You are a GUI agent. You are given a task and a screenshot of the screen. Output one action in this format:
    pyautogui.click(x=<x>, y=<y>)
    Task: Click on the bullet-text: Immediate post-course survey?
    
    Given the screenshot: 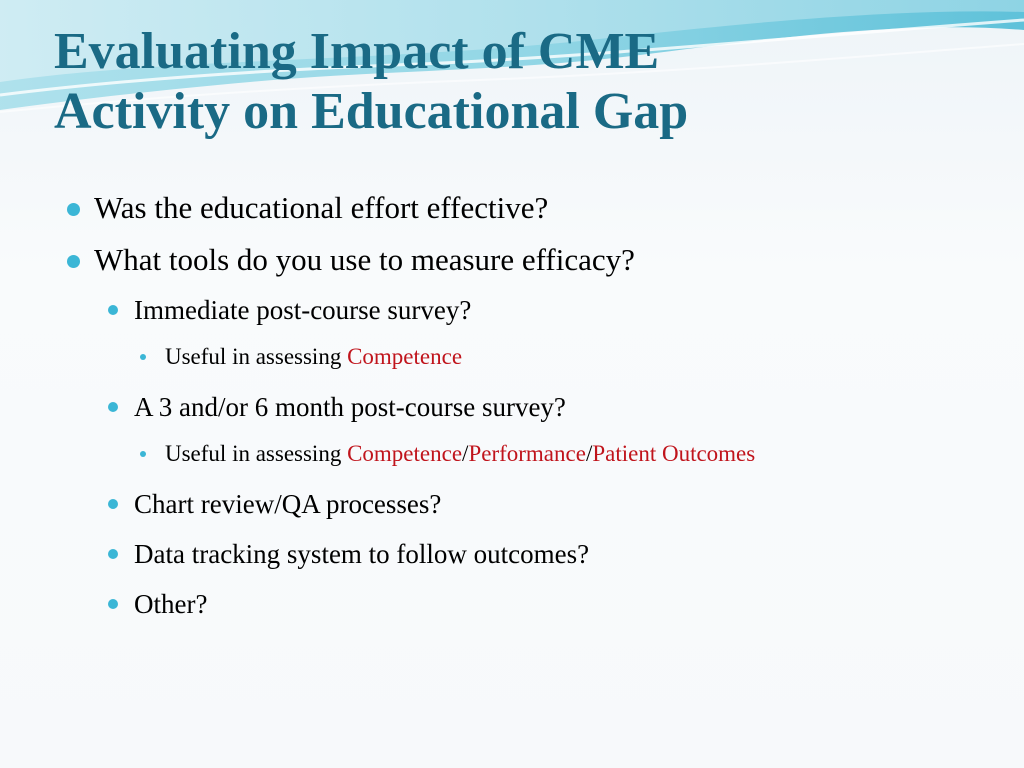 What is the action you would take?
    pyautogui.click(x=303, y=310)
    